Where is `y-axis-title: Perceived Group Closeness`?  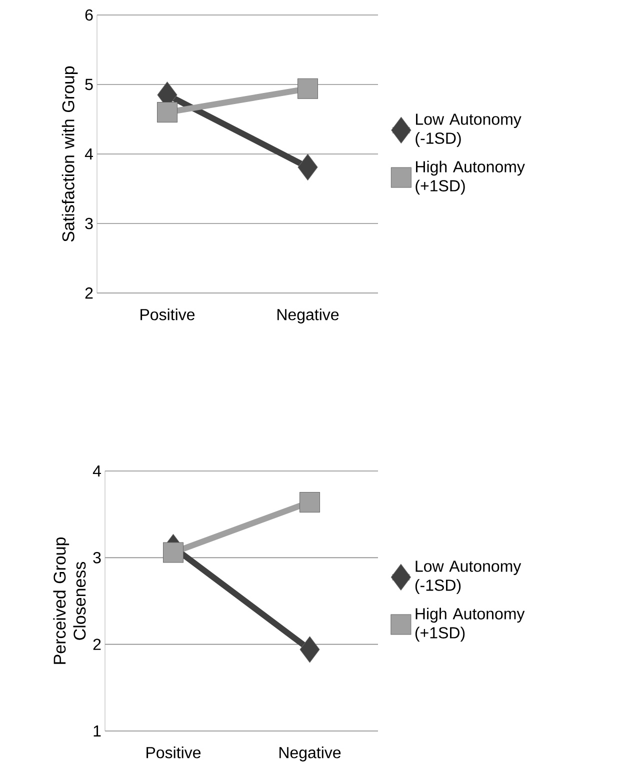
y-axis-title: Perceived Group Closeness is located at coordinates (69, 600).